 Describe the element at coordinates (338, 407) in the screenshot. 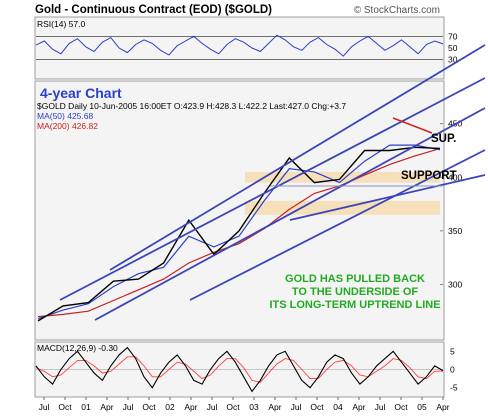

I see `x-tick-label-14: 04` at that location.